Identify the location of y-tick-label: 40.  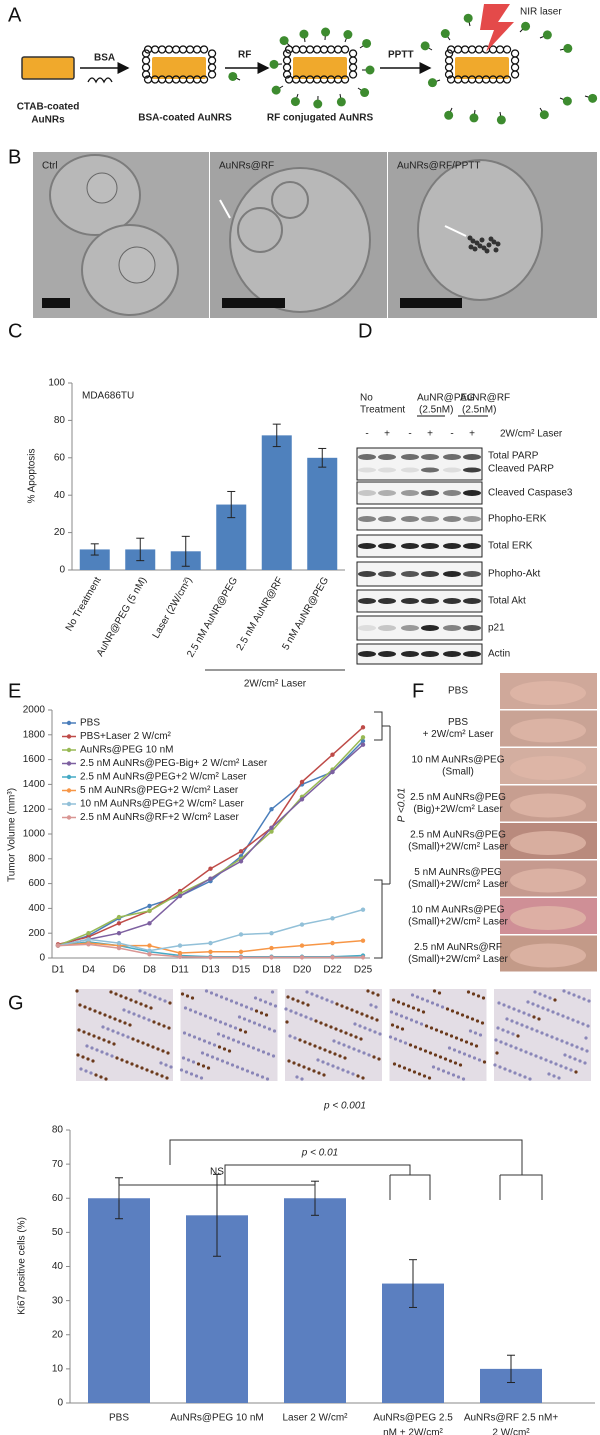
(58, 1266).